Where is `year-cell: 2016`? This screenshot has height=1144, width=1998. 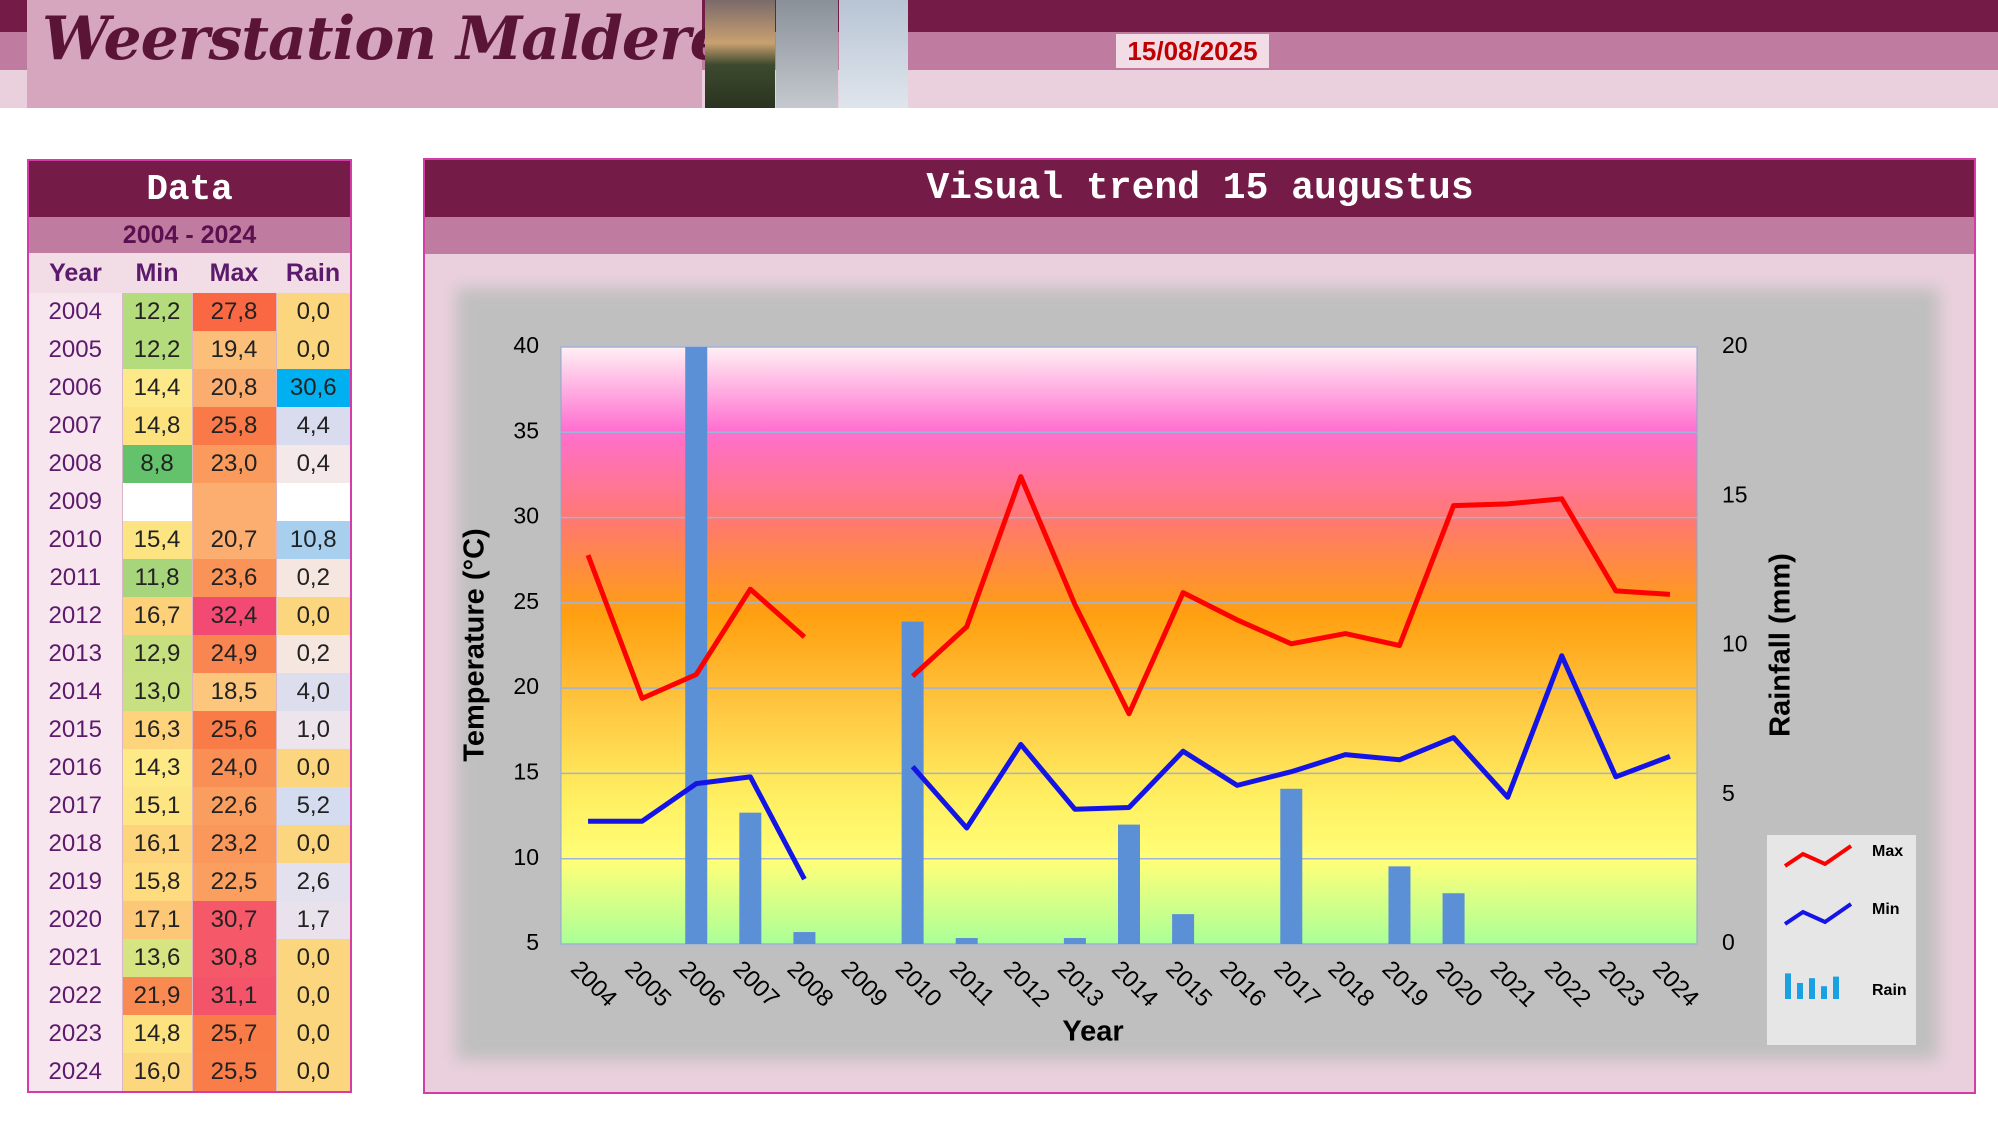 year-cell: 2016 is located at coordinates (75, 768).